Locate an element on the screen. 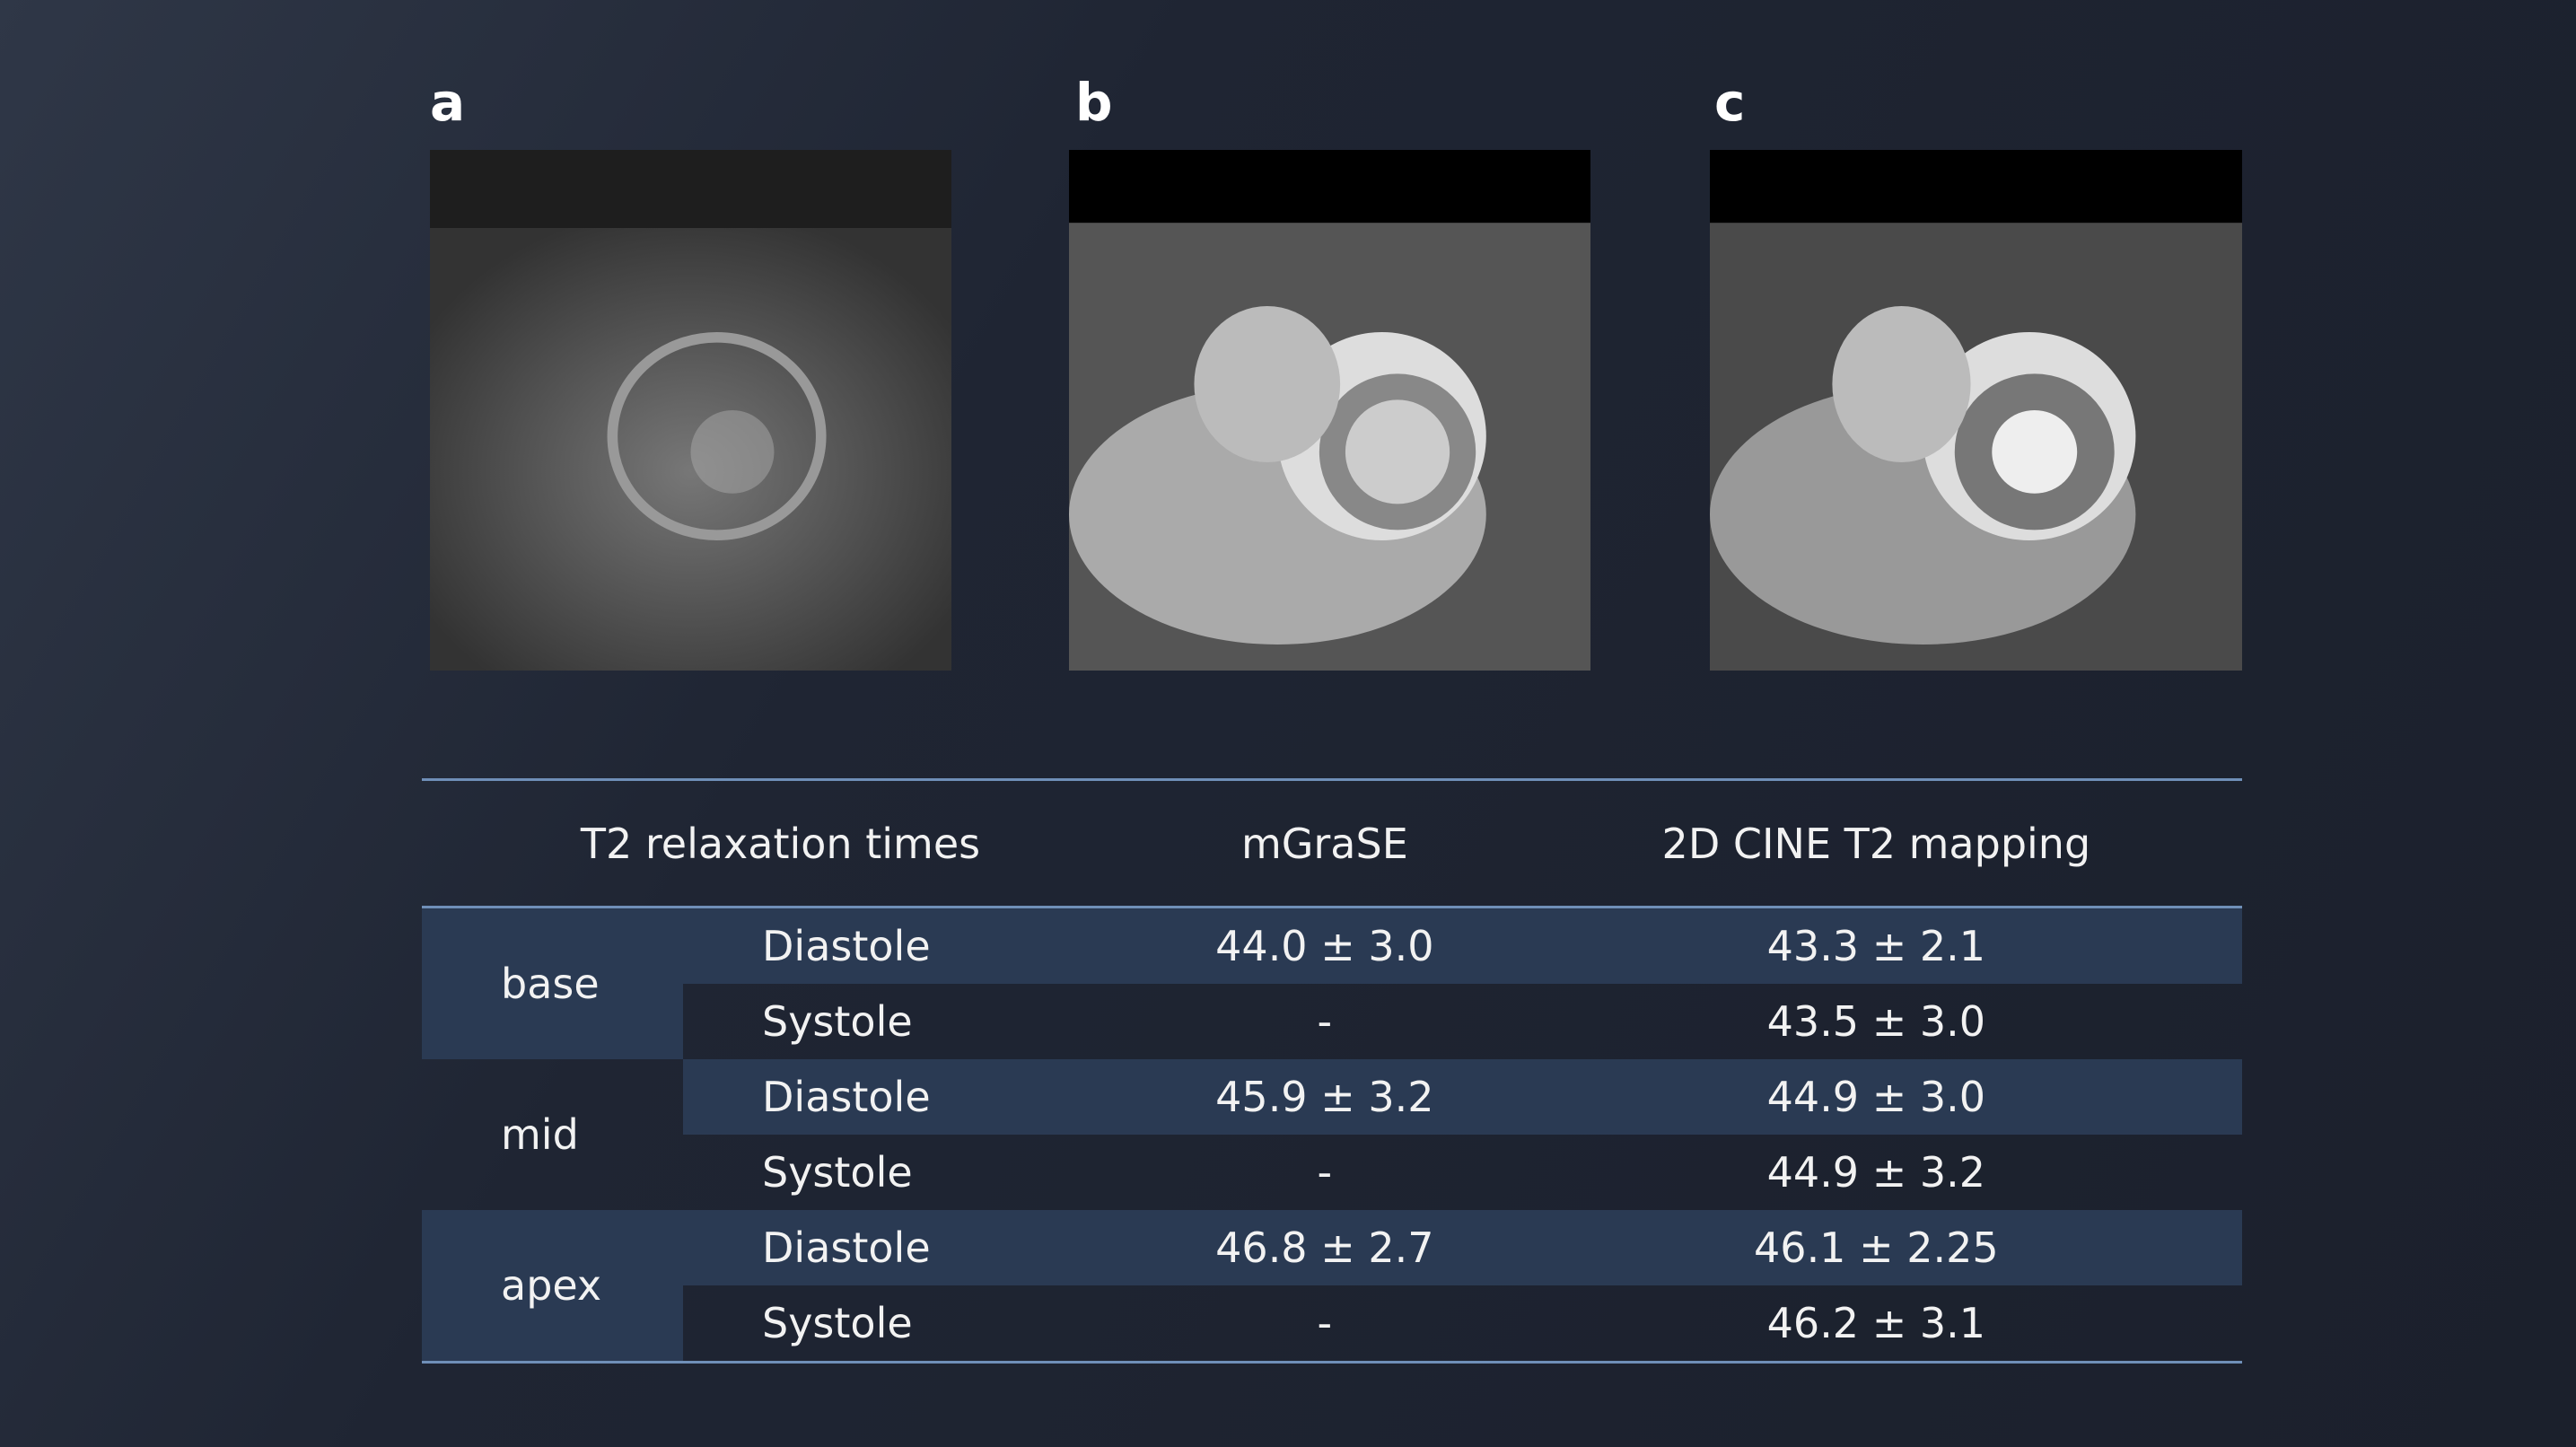  value-cell: 43.3 ± 2.1 is located at coordinates (1876, 945).